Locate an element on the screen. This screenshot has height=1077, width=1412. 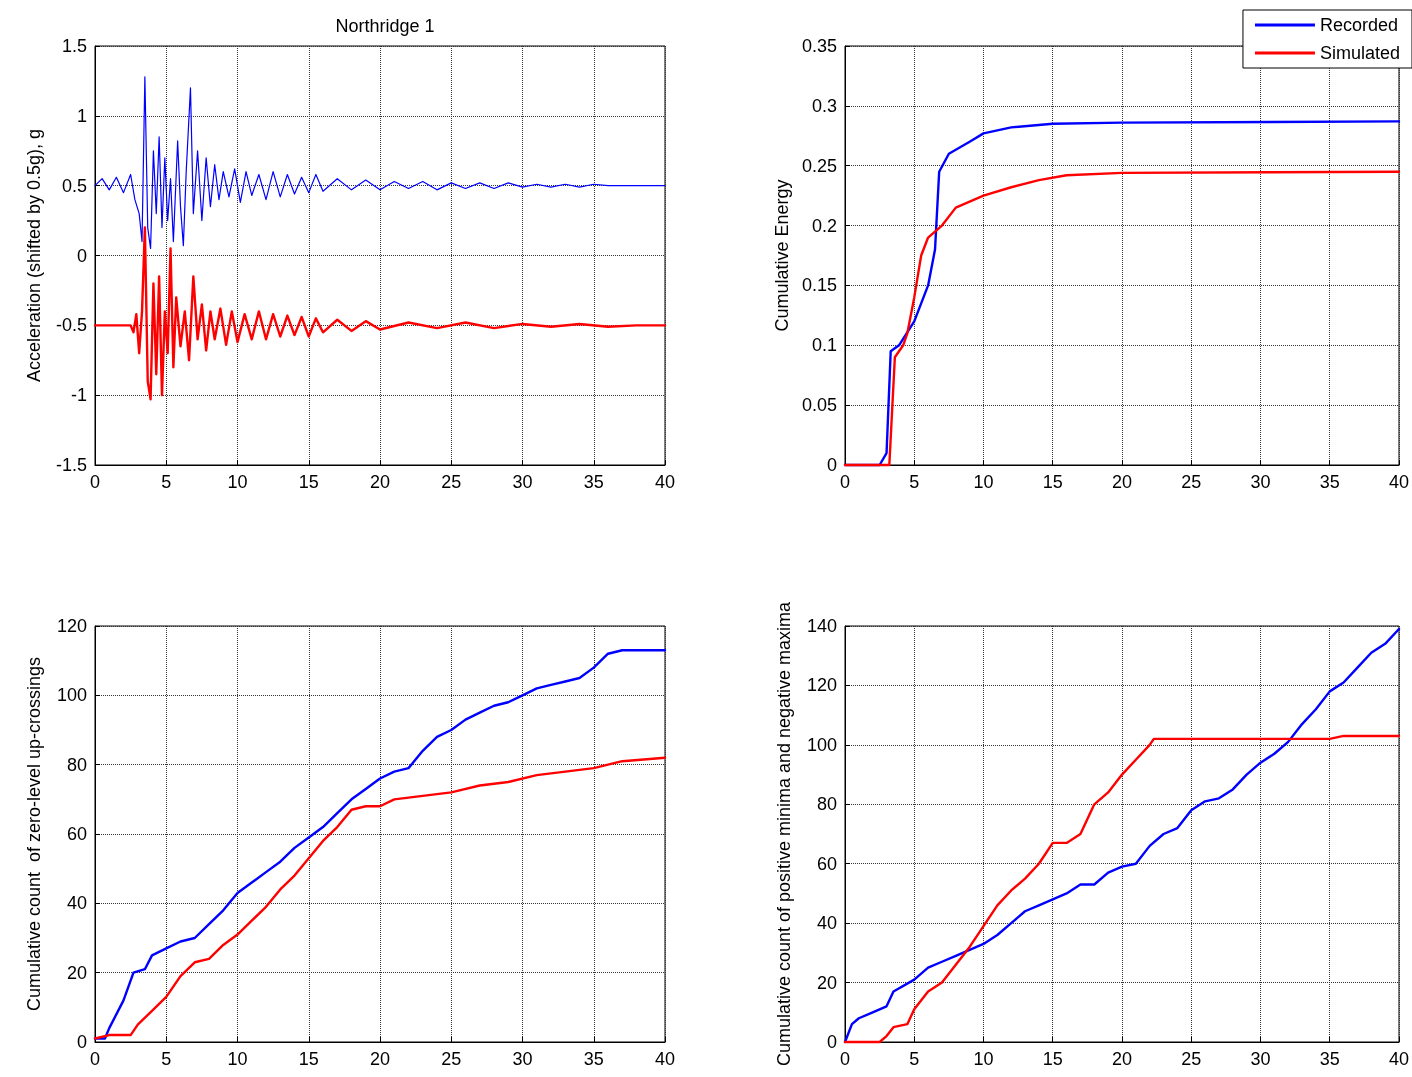
y-axis-title: Cumulative count of zero-level up-crossings is located at coordinates (34, 834).